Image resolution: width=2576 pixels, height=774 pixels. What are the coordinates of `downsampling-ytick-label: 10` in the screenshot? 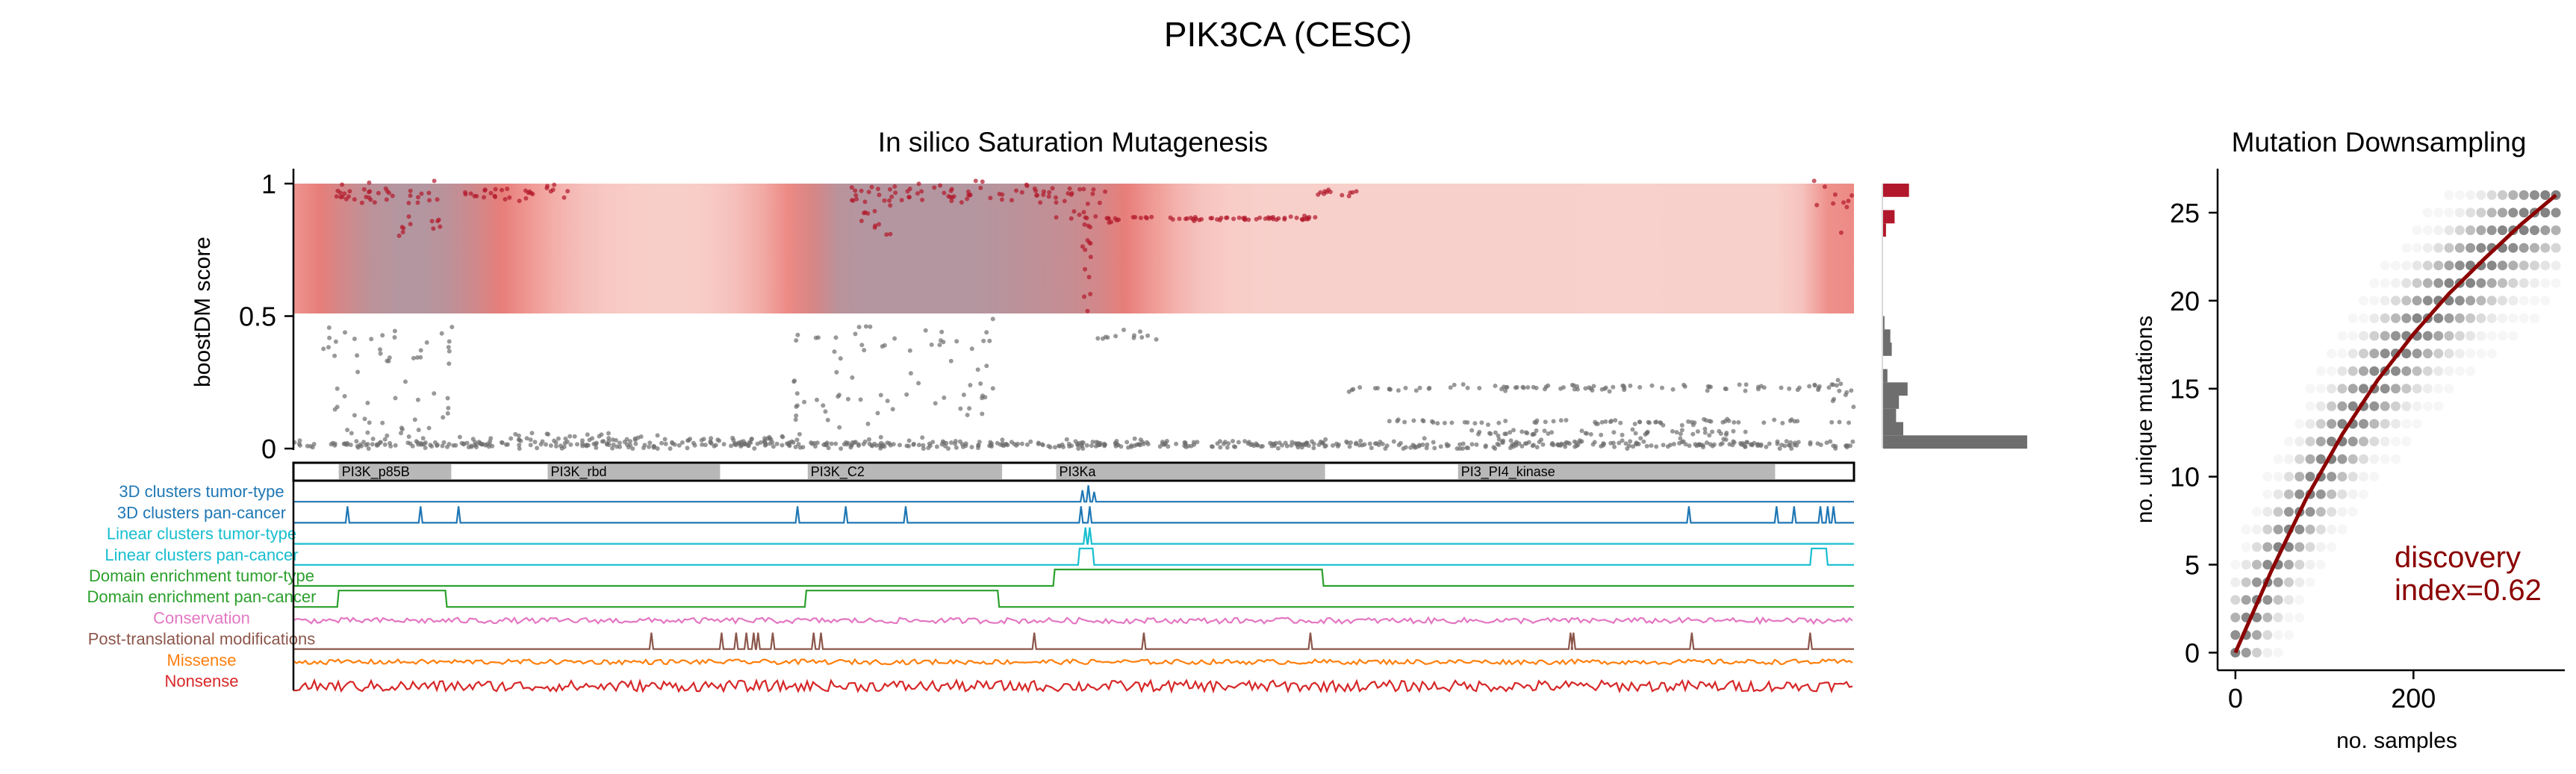 It's located at (2185, 477).